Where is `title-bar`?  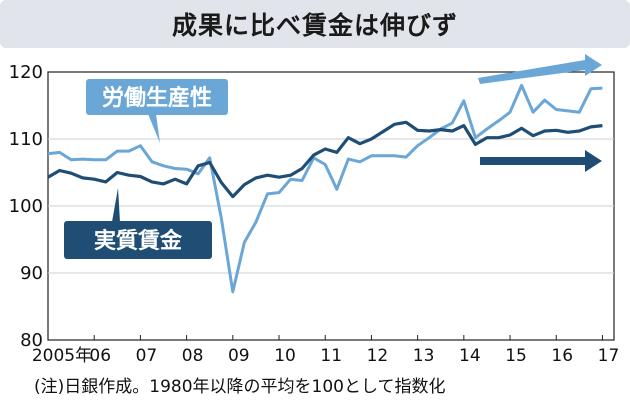
title-bar is located at coordinates (315, 24).